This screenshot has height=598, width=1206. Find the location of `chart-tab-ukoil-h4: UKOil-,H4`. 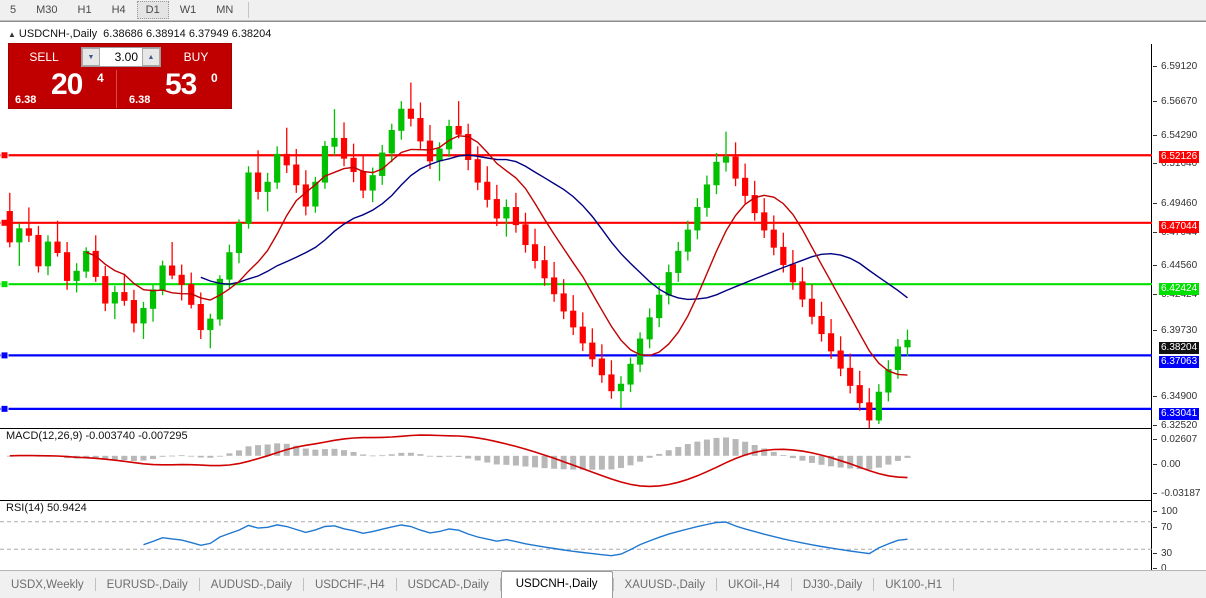

chart-tab-ukoil-h4: UKOil-,H4 is located at coordinates (754, 585).